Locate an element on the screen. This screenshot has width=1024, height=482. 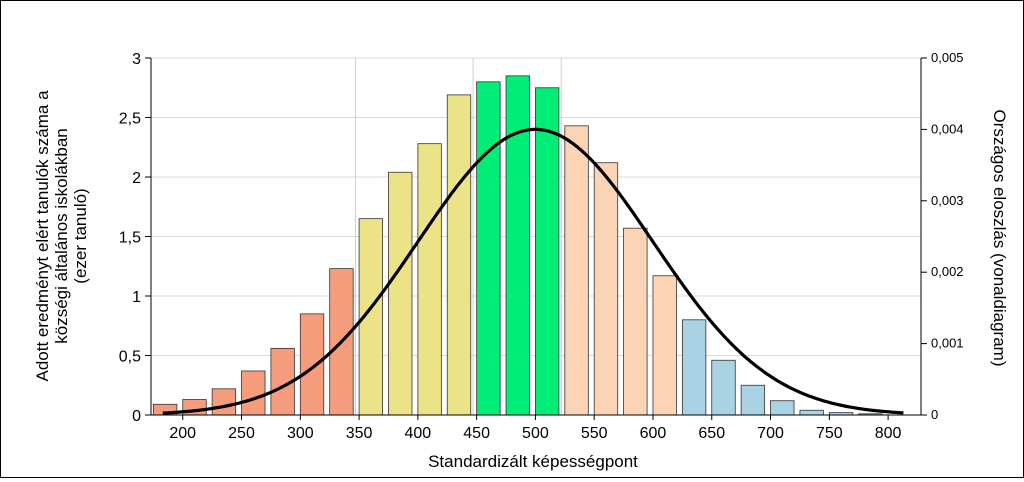
y-left-tick-label: 1,5 is located at coordinates (130, 238).